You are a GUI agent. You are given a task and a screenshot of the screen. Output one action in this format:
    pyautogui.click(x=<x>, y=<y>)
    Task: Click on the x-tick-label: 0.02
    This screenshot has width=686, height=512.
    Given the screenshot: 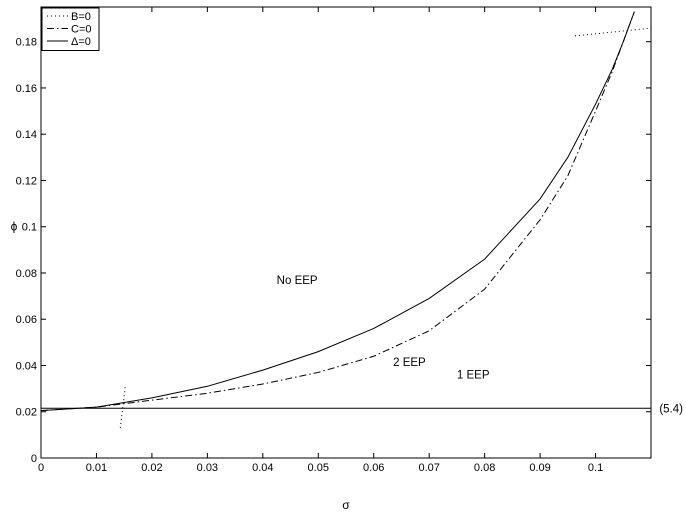 What is the action you would take?
    pyautogui.click(x=151, y=468)
    